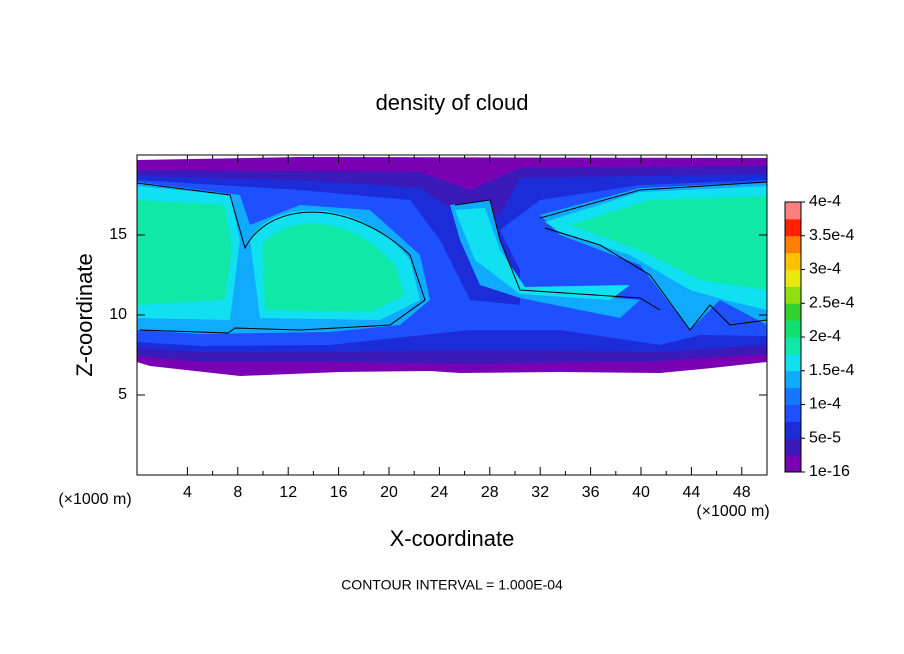 The height and width of the screenshot is (654, 904). What do you see at coordinates (831, 235) in the screenshot?
I see `colorbar-label: 3.5e-4` at bounding box center [831, 235].